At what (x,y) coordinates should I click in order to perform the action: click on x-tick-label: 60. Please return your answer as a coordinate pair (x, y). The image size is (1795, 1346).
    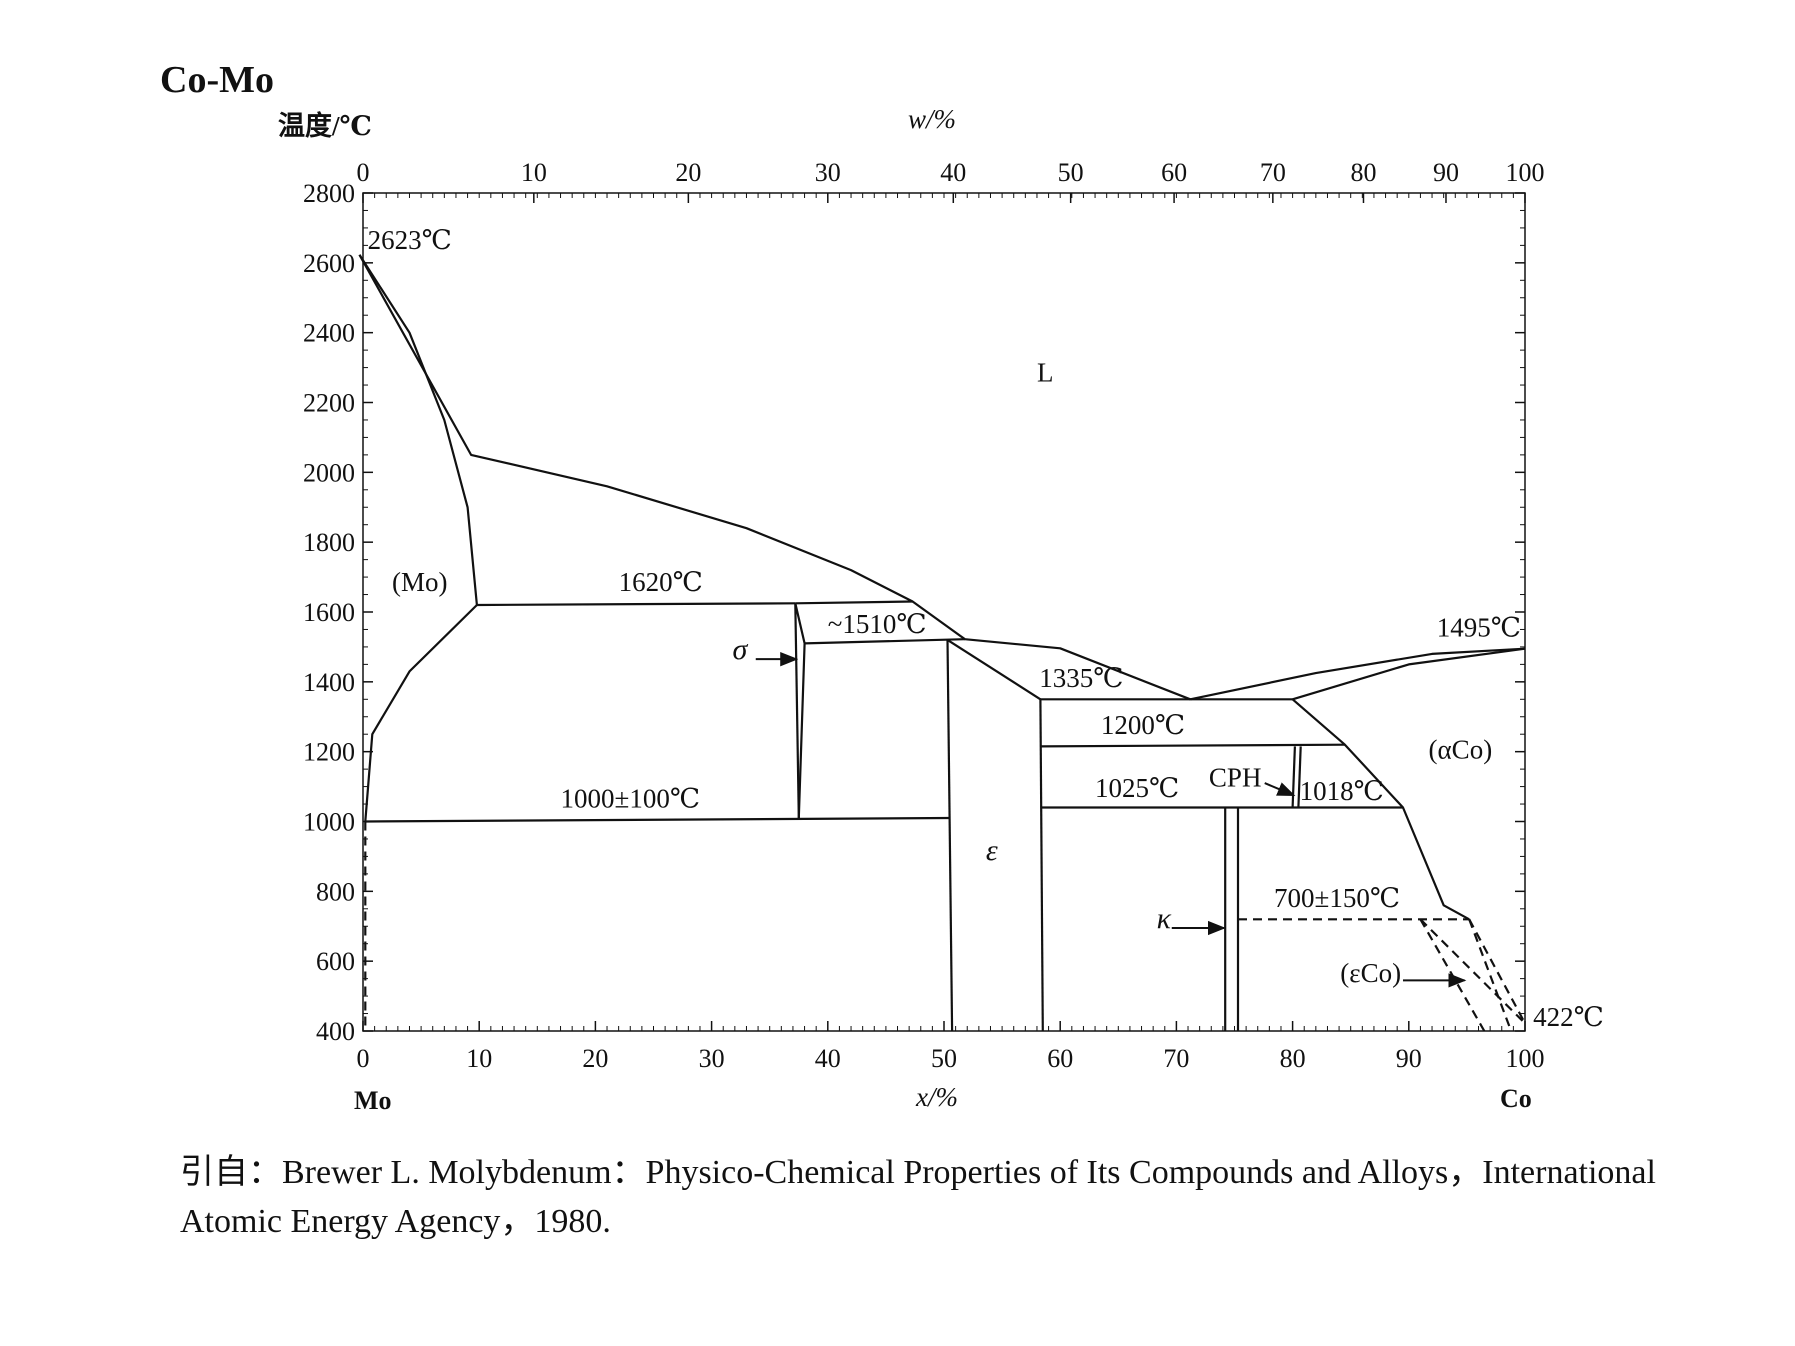
    Looking at the image, I should click on (1060, 1058).